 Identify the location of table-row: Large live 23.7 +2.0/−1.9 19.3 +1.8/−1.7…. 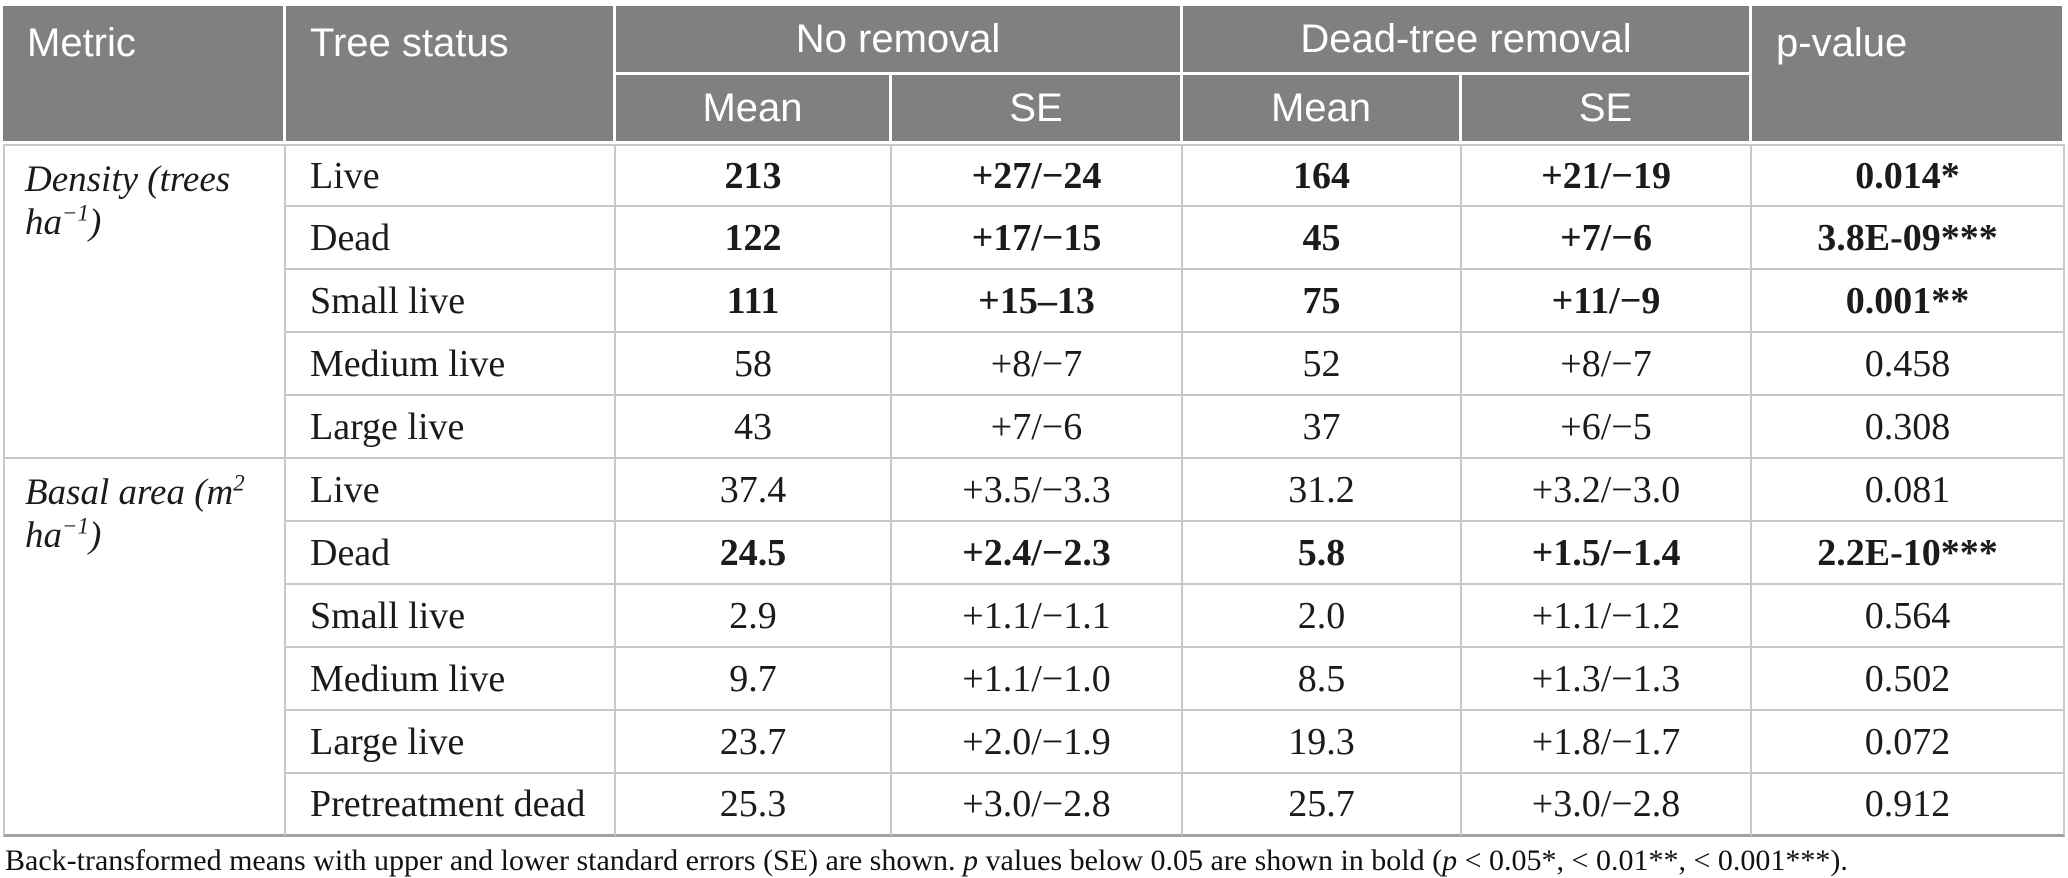
(1034, 742).